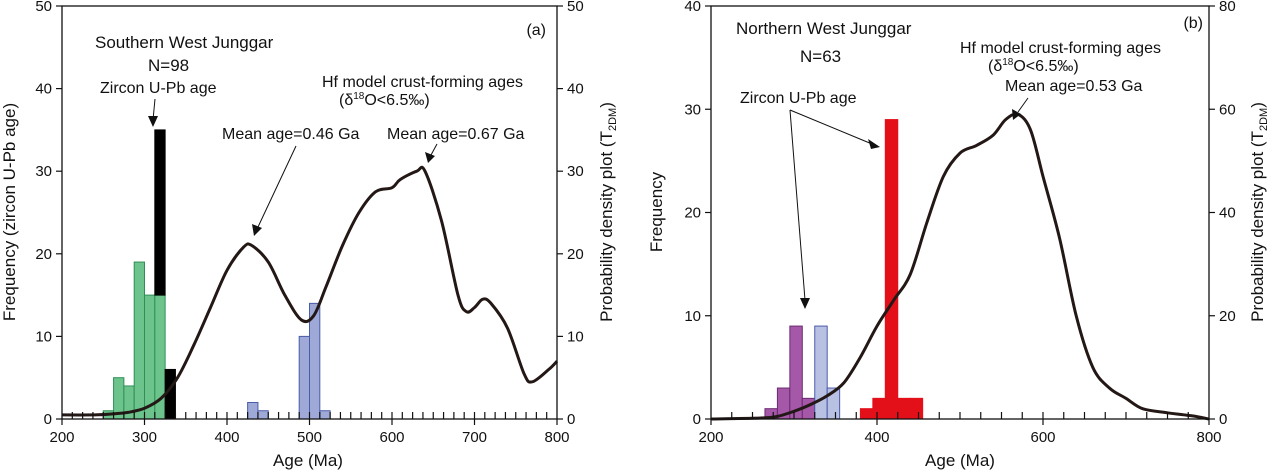  I want to click on panel-a-x-tick-label: 700, so click(474, 437).